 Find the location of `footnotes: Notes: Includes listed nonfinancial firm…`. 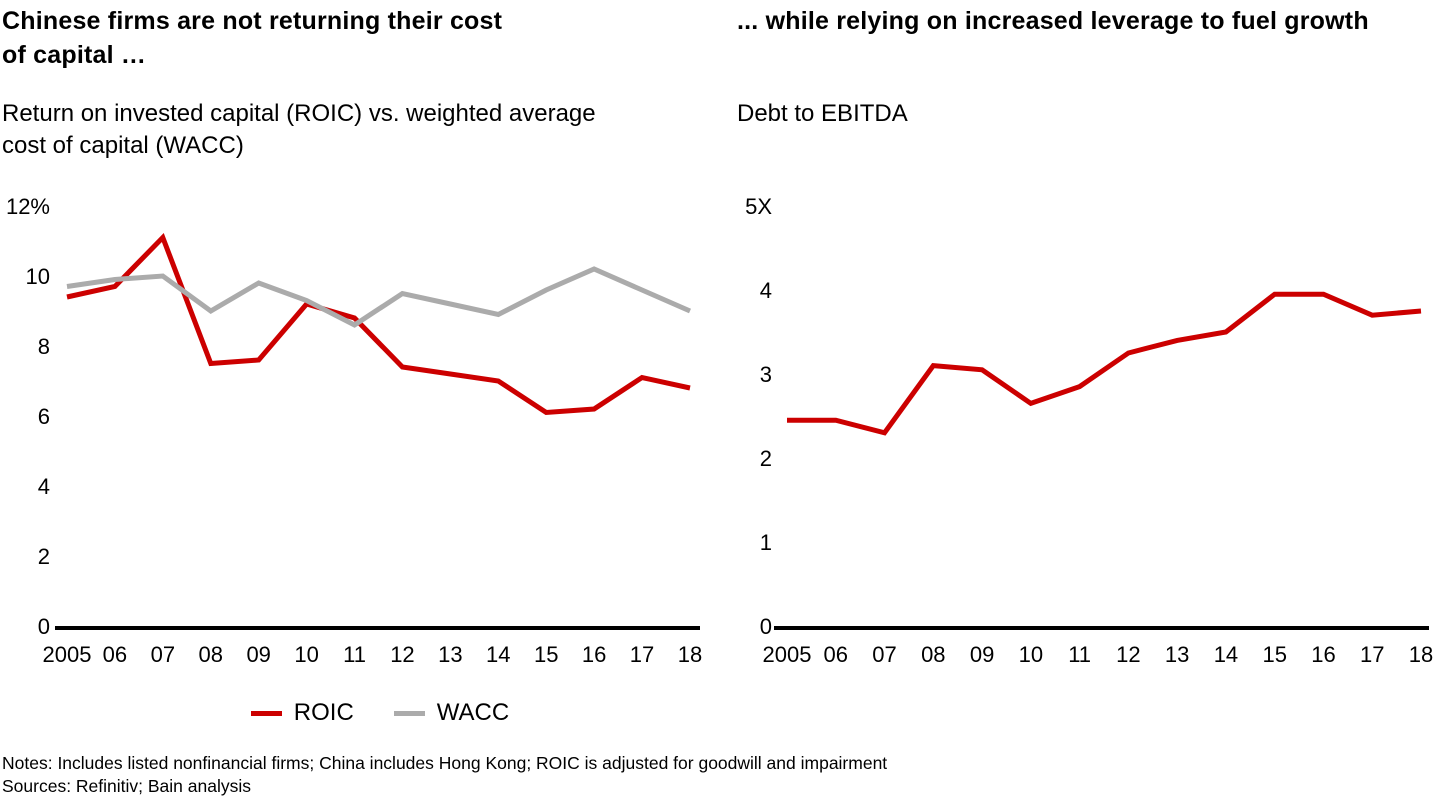

footnotes: Notes: Includes listed nonfinancial firm… is located at coordinates (602, 775).